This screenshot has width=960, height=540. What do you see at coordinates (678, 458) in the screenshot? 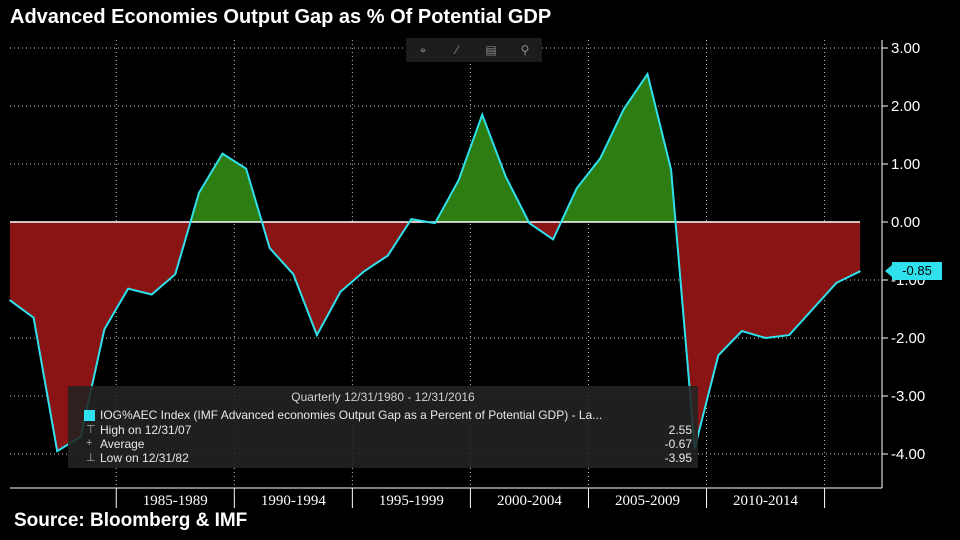
I see `legend-low-value: -3.95` at bounding box center [678, 458].